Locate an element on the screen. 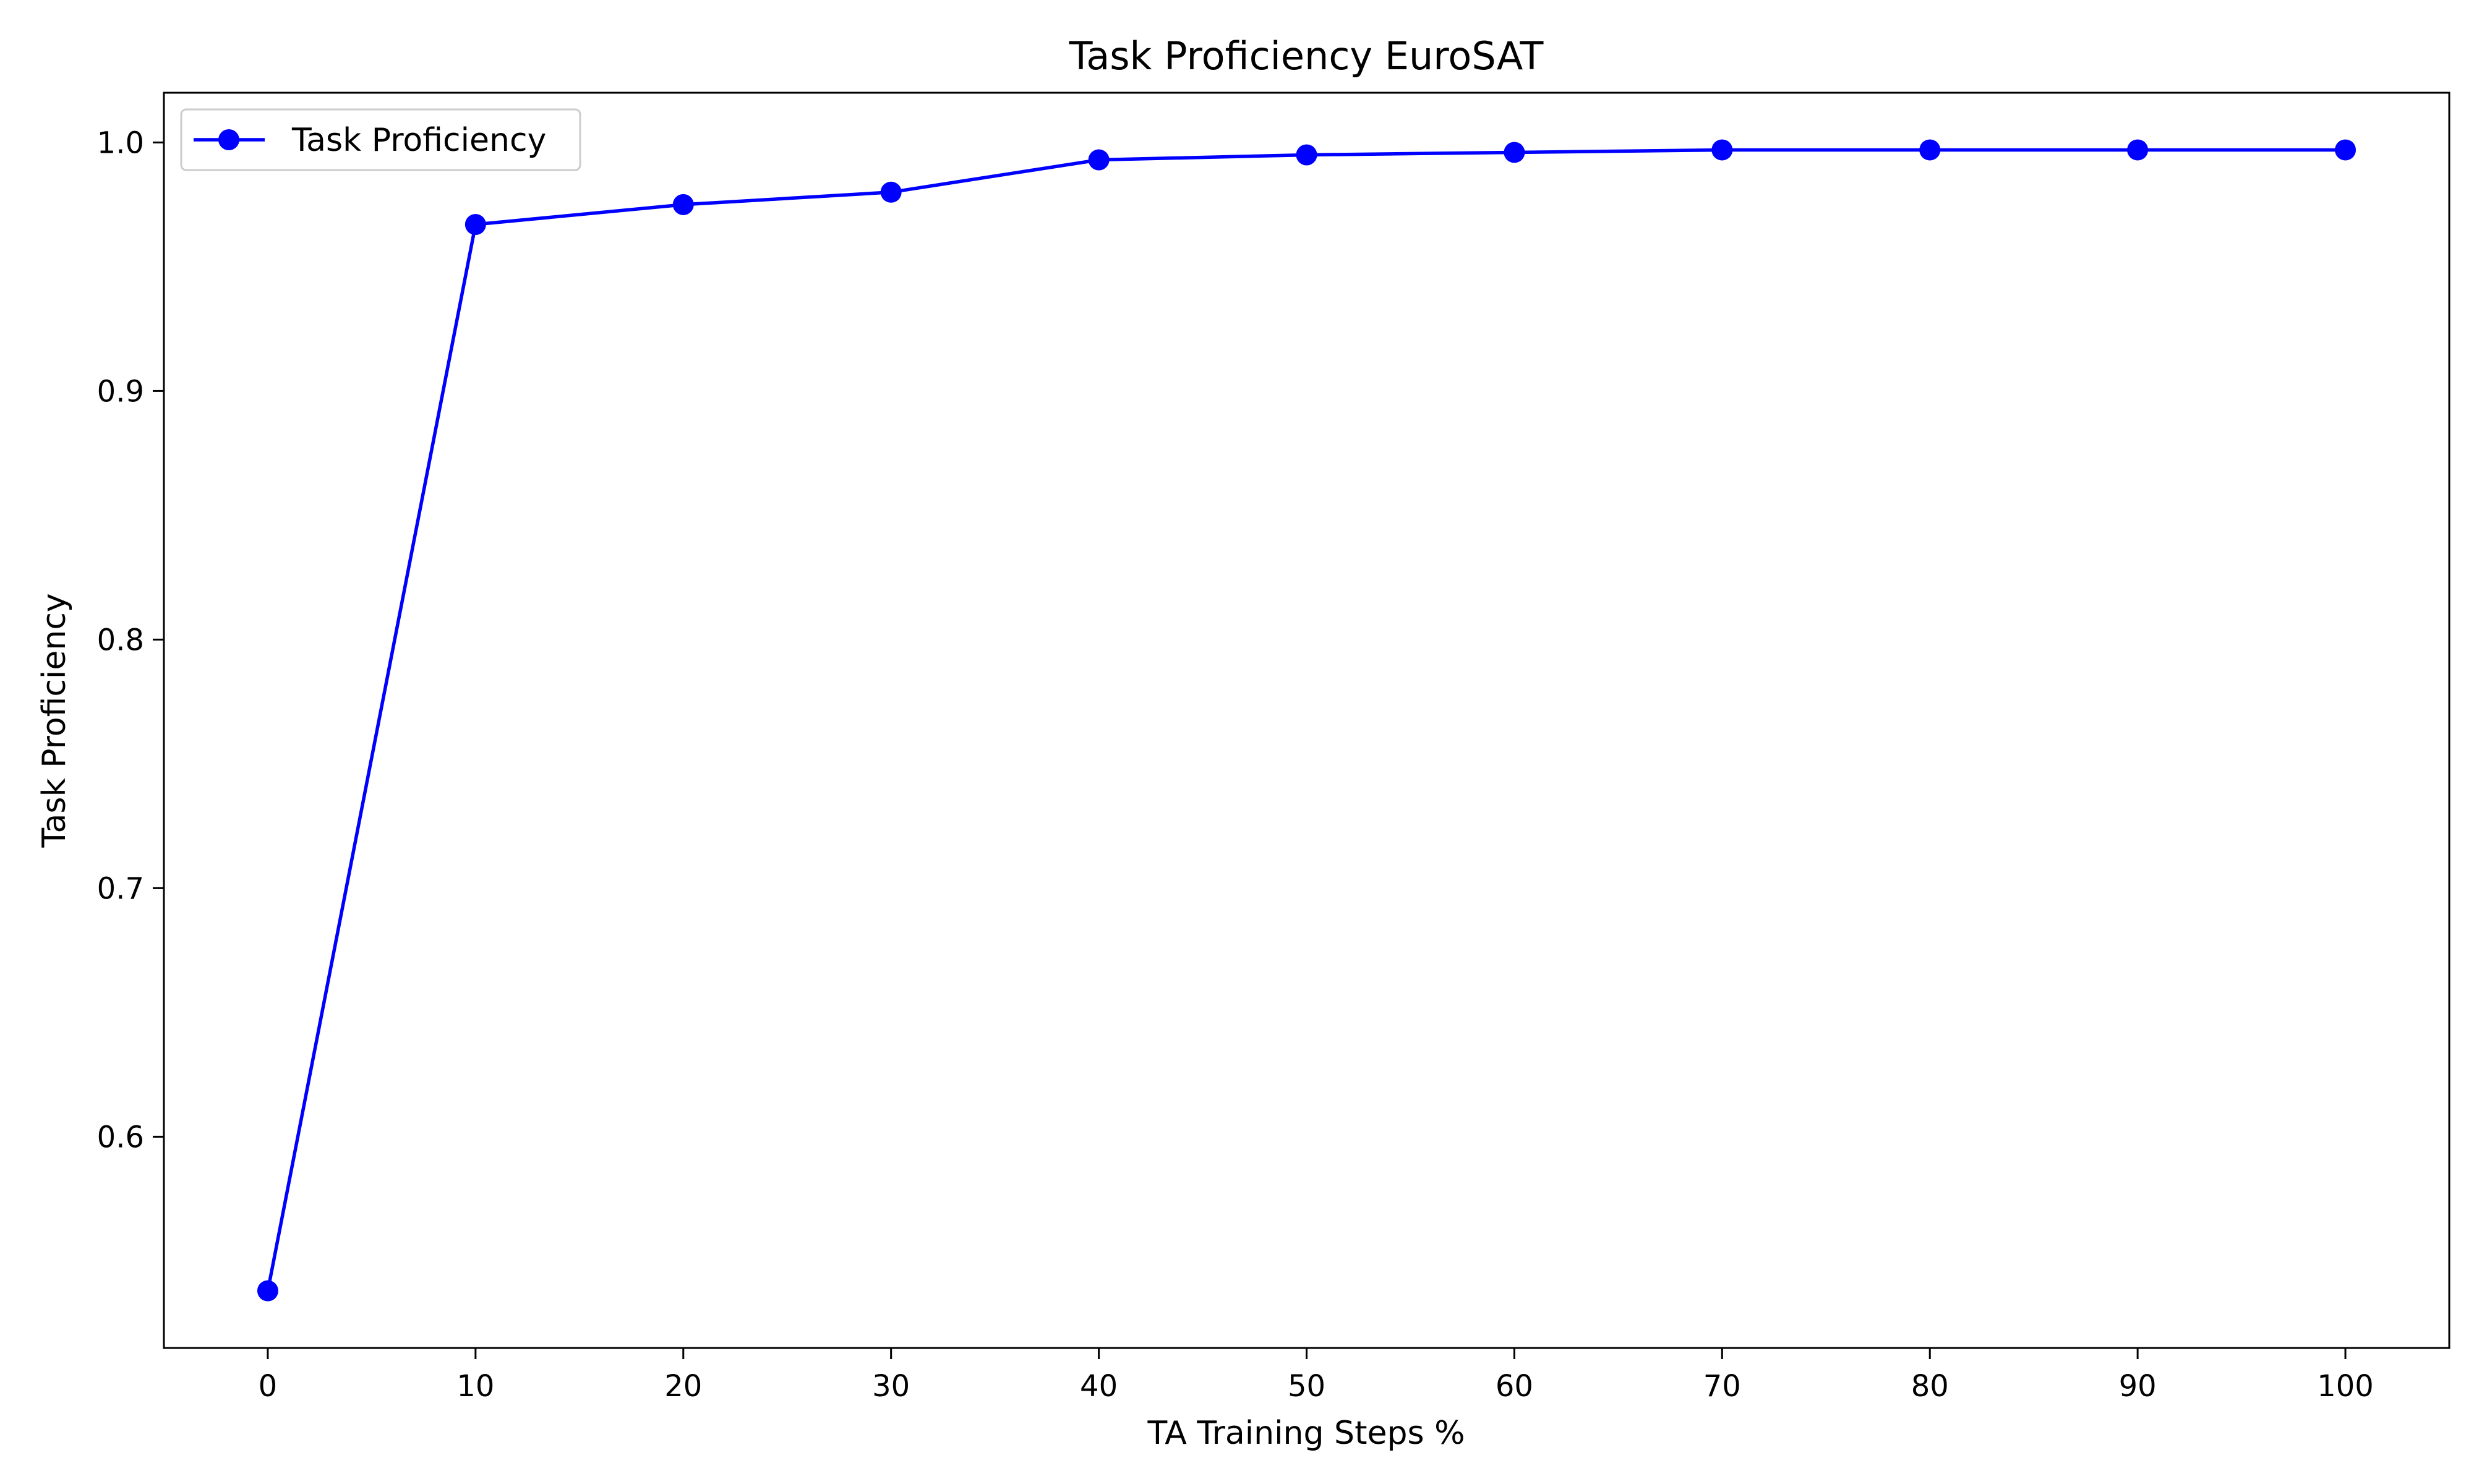 This screenshot has height=1484, width=2474. y-tick-label: 0.6 is located at coordinates (121, 1137).